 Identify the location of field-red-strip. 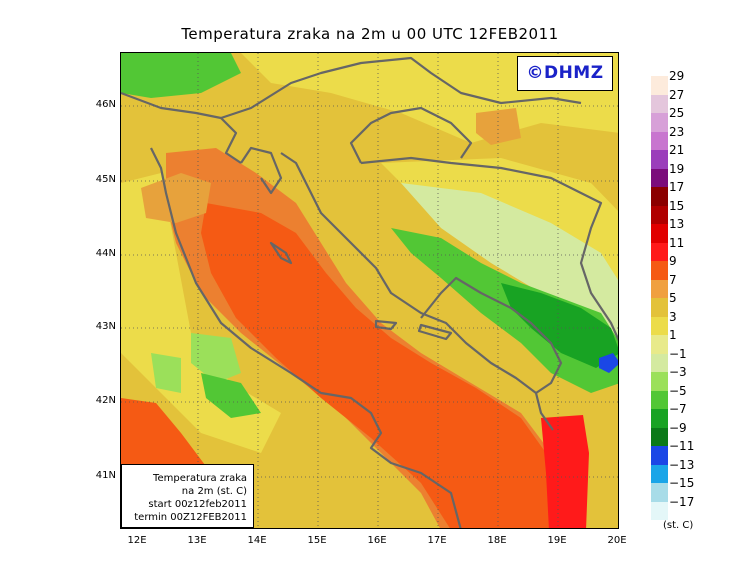
(565, 471).